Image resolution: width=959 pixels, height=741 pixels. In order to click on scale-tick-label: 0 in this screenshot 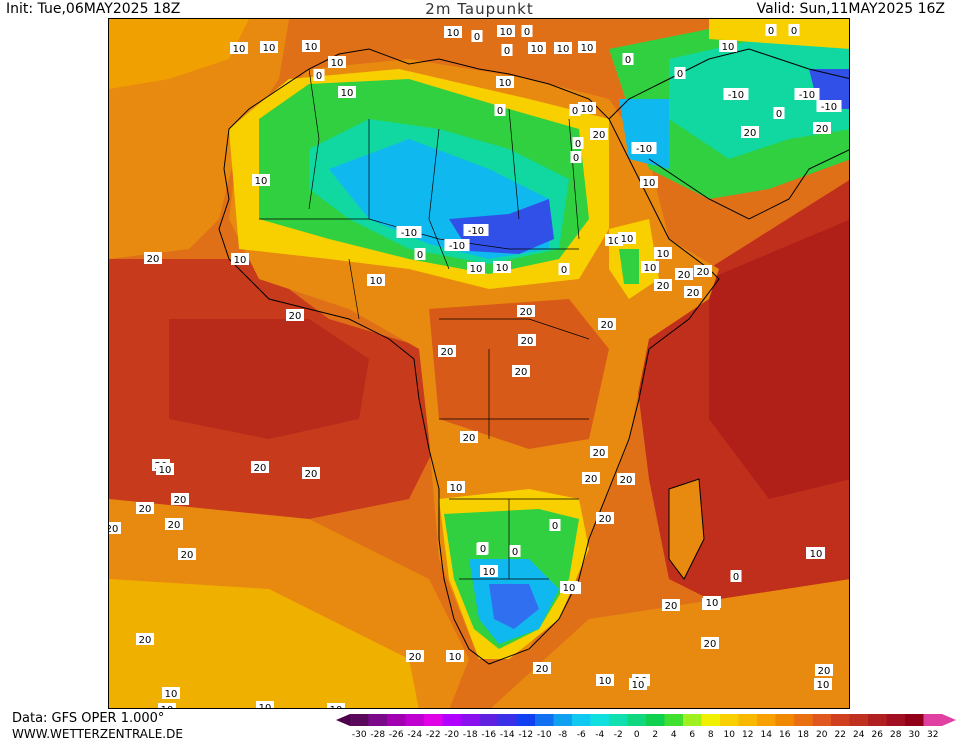, I will do `click(637, 735)`.